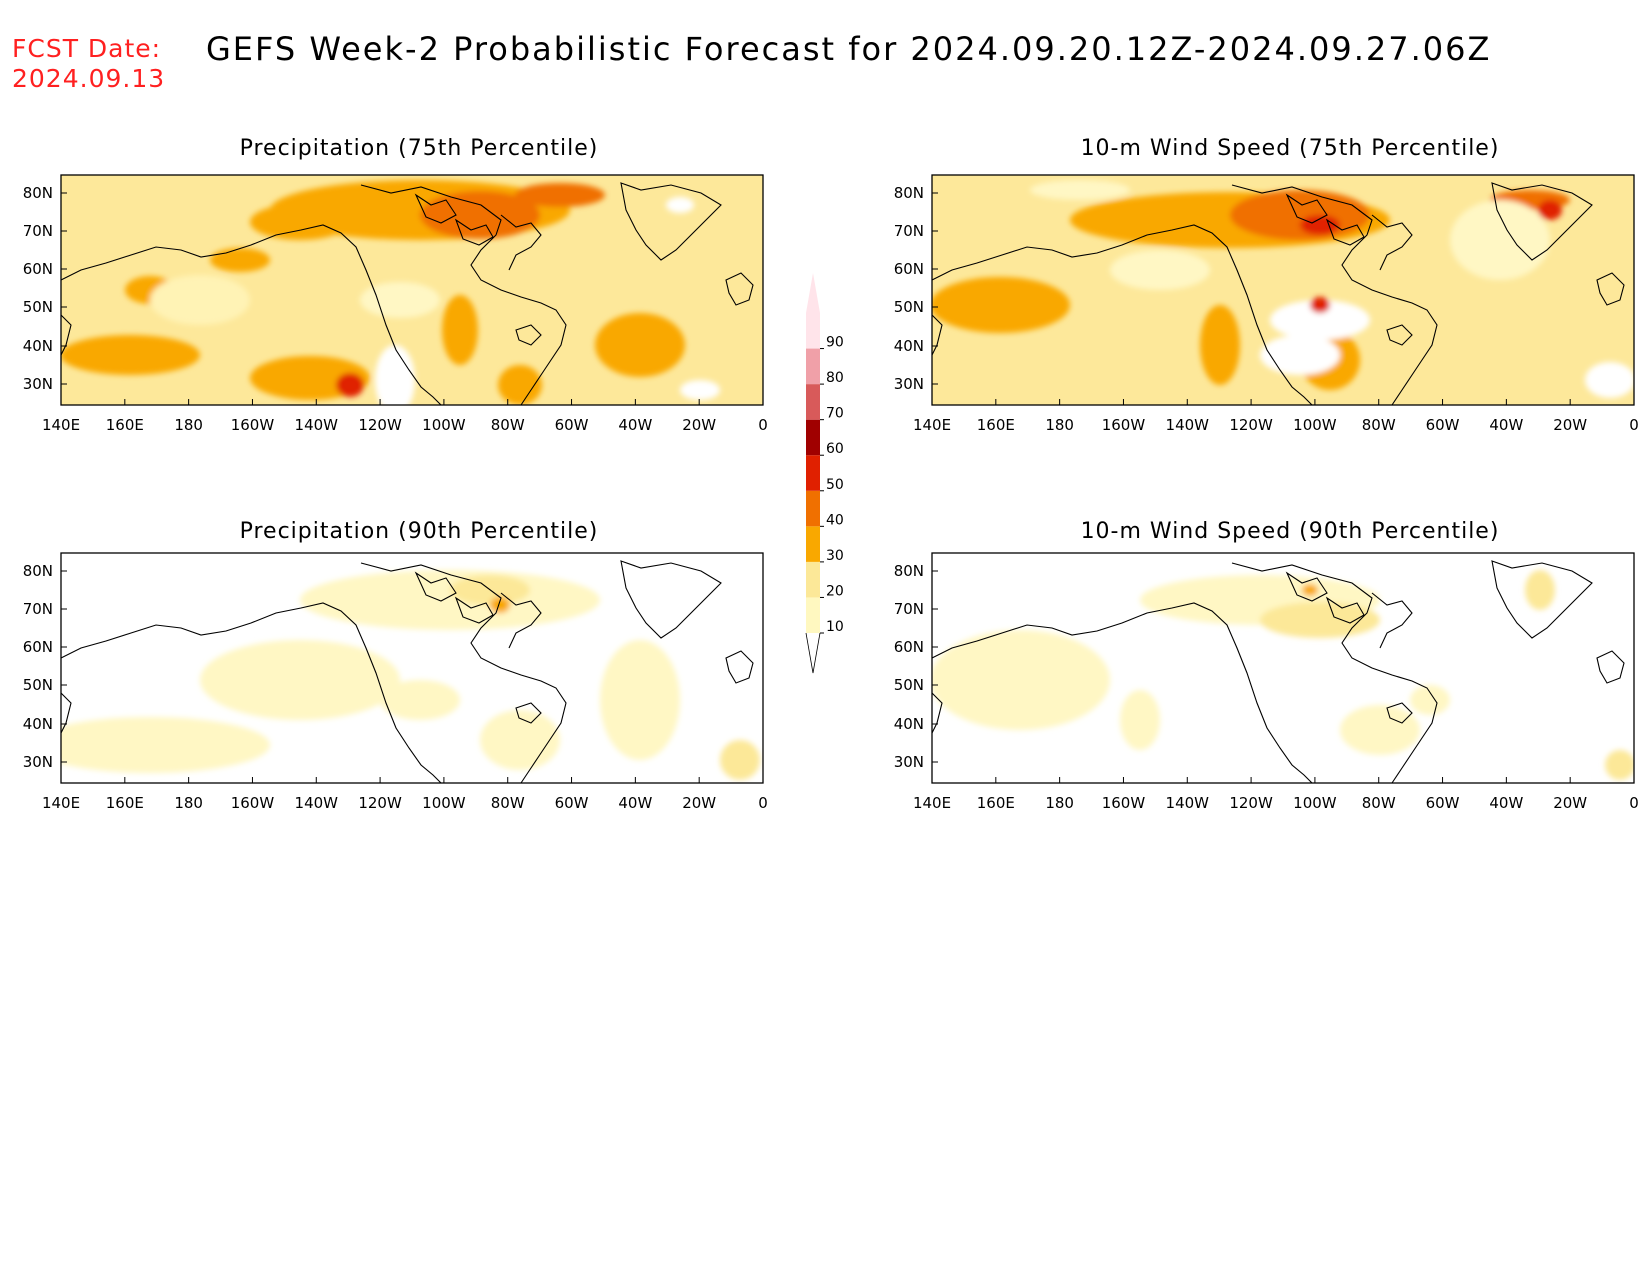  I want to click on panel-precip-90: Precipitation (90th Percentile), so click(412, 651).